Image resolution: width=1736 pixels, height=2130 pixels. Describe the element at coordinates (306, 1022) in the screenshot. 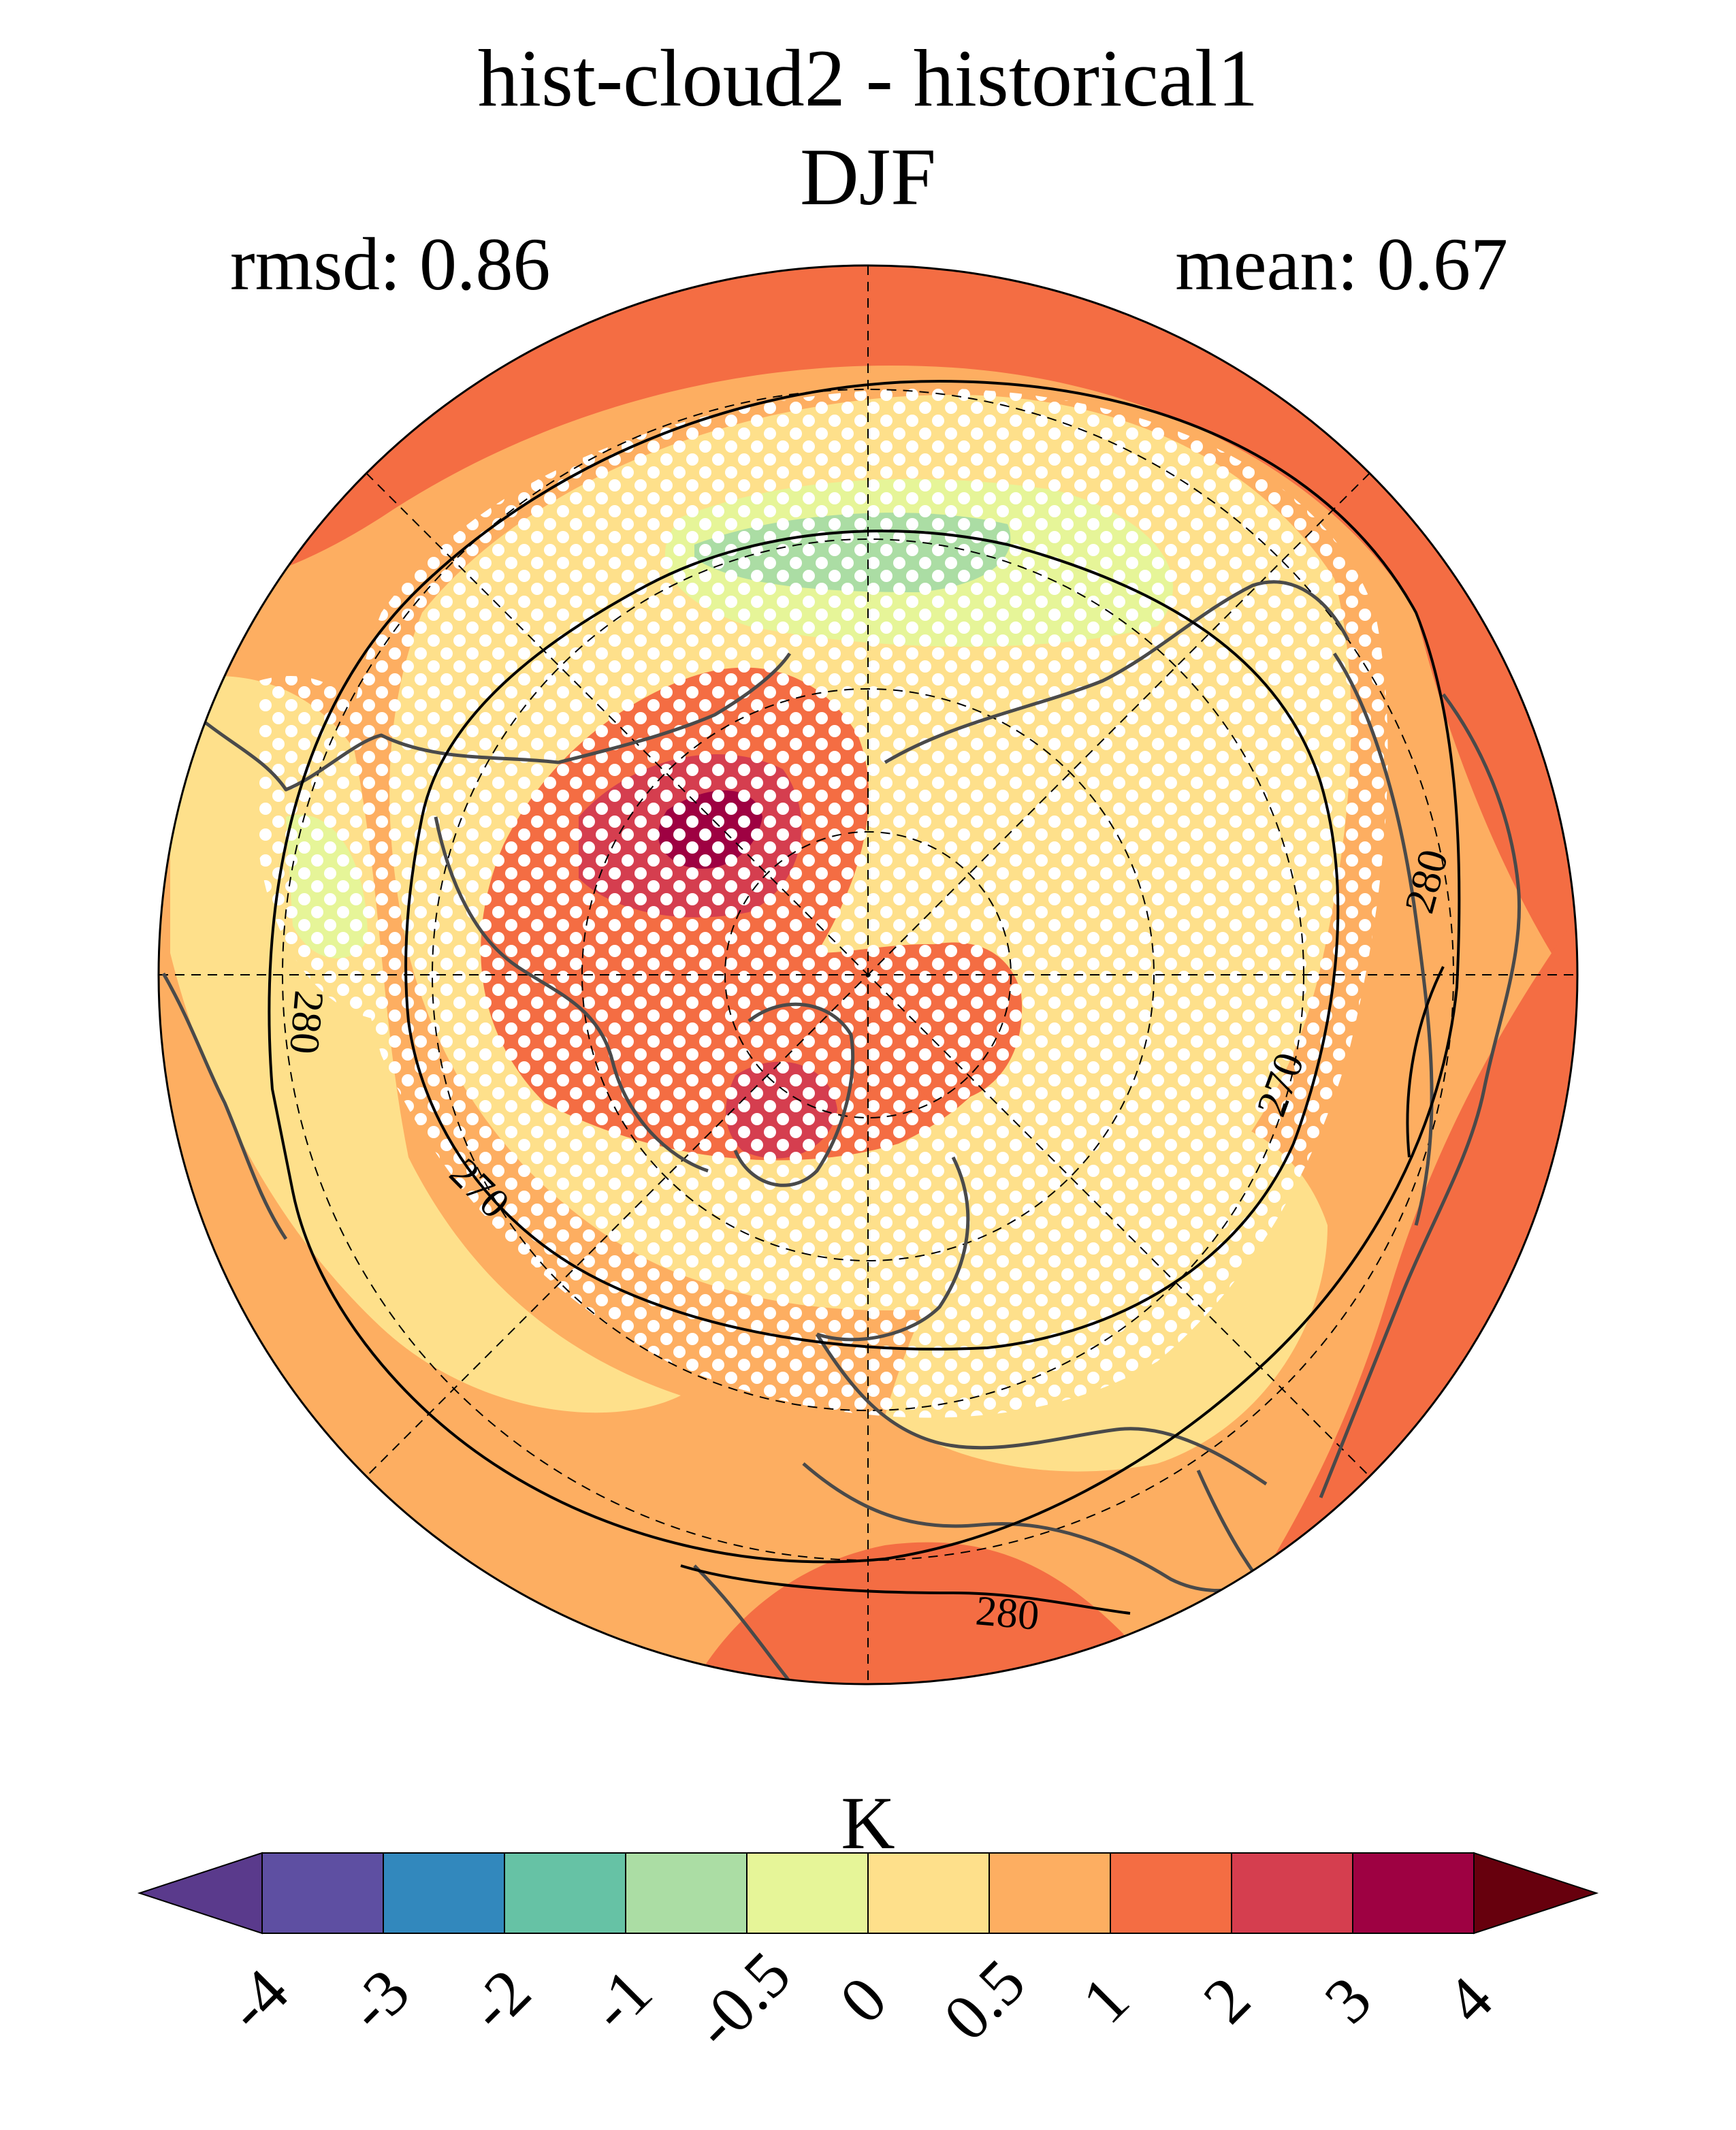

I see `contour-label-280-west: 280` at that location.